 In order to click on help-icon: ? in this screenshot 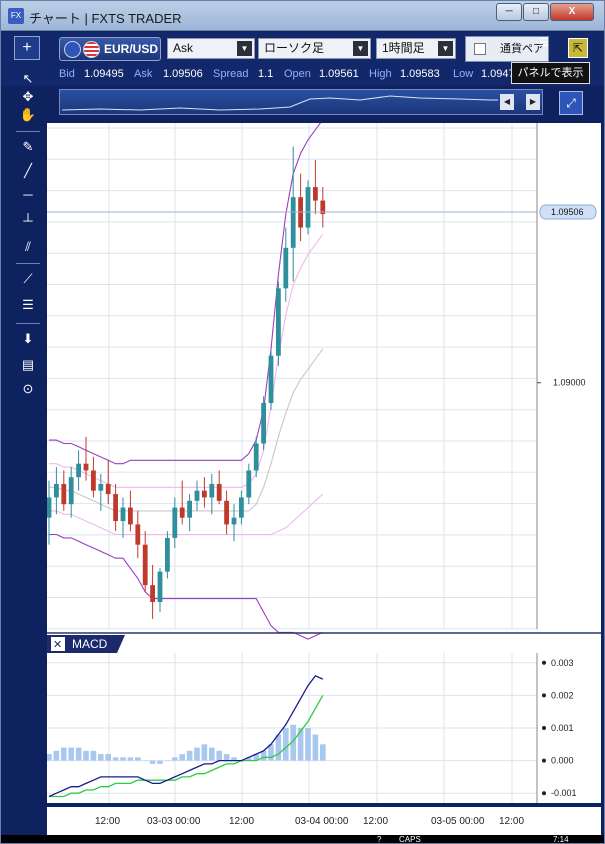, I will do `click(379, 839)`.